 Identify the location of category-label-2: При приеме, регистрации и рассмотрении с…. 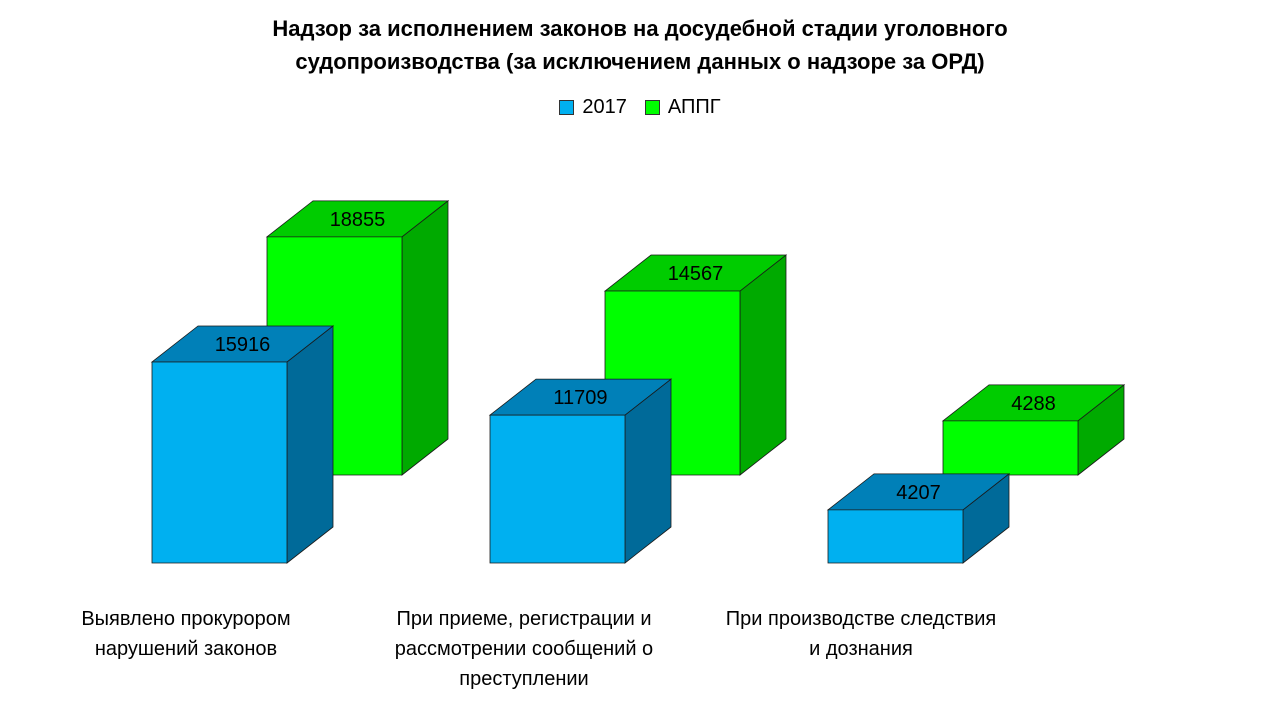
(524, 649).